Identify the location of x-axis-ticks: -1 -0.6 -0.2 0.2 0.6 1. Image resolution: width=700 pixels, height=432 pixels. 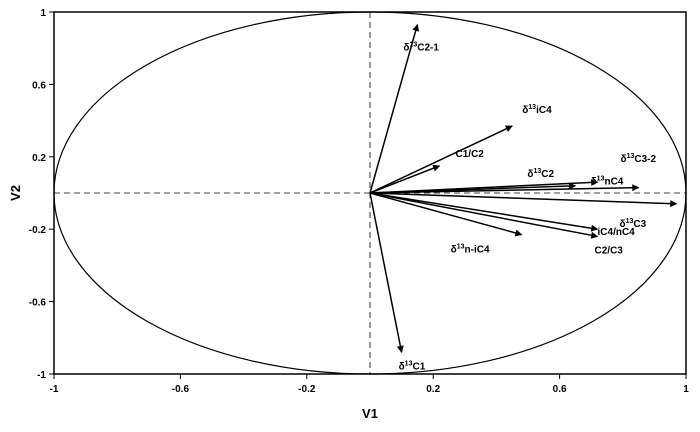
(369, 384).